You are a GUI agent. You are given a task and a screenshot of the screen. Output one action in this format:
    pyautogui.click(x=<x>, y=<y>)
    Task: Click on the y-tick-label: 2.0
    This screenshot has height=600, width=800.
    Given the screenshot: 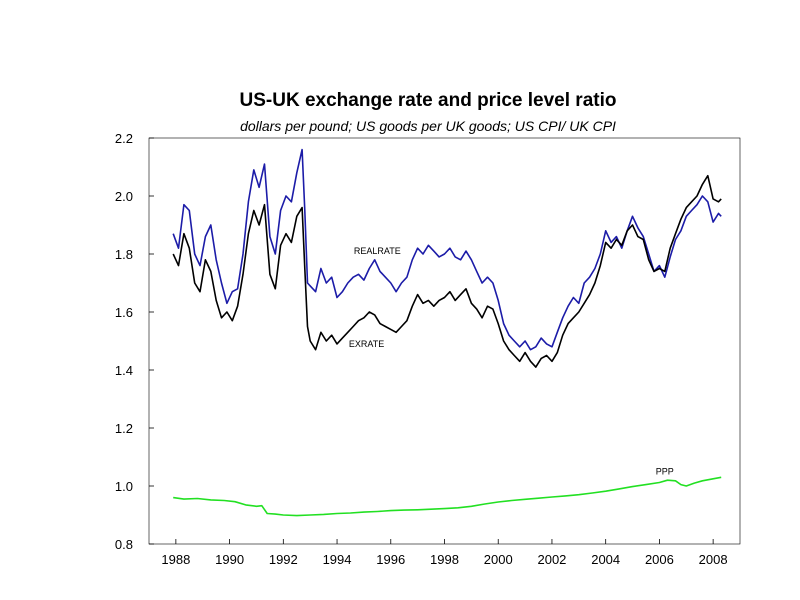 What is the action you would take?
    pyautogui.click(x=124, y=196)
    